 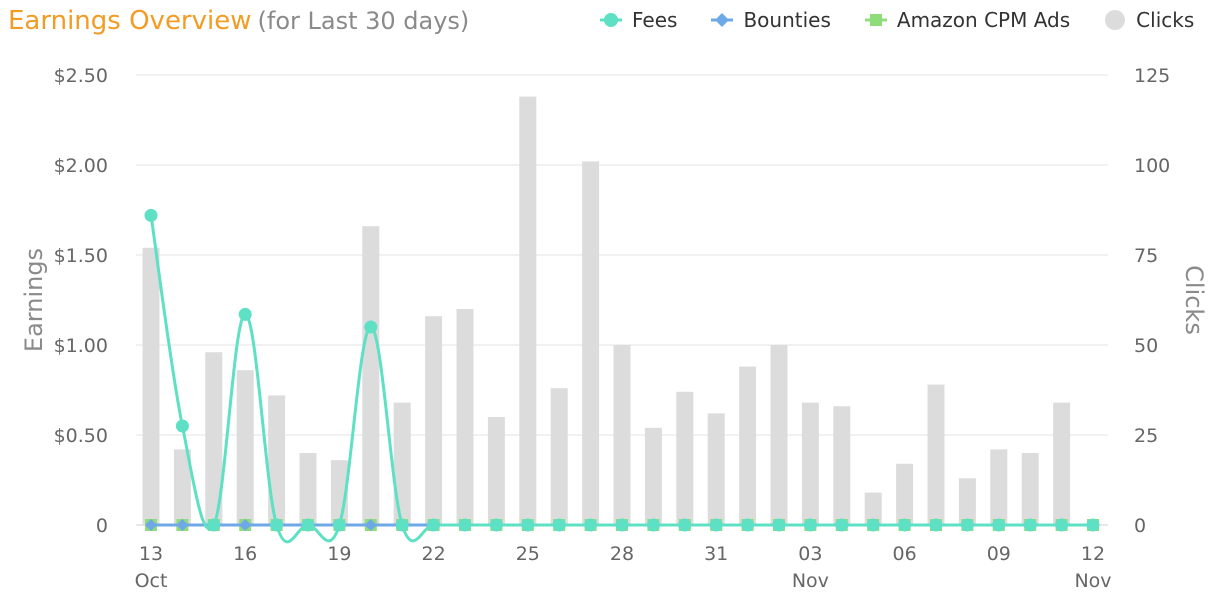 I want to click on y-right-tick-label: 0, so click(x=1140, y=526).